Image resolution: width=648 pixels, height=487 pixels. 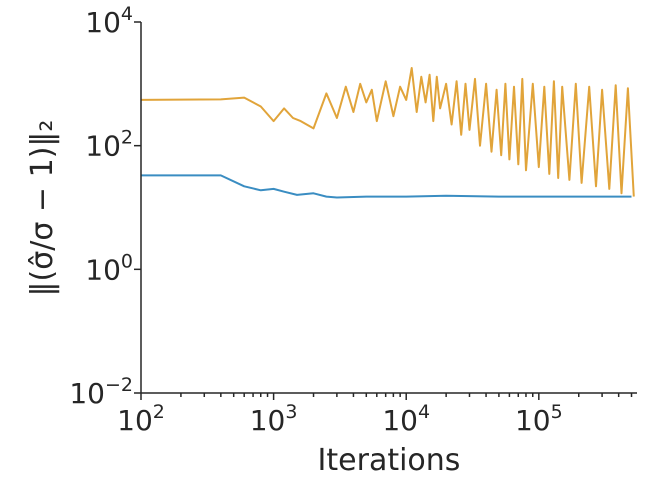 What do you see at coordinates (109, 268) in the screenshot?
I see `y-tick-label-1: 10⁰` at bounding box center [109, 268].